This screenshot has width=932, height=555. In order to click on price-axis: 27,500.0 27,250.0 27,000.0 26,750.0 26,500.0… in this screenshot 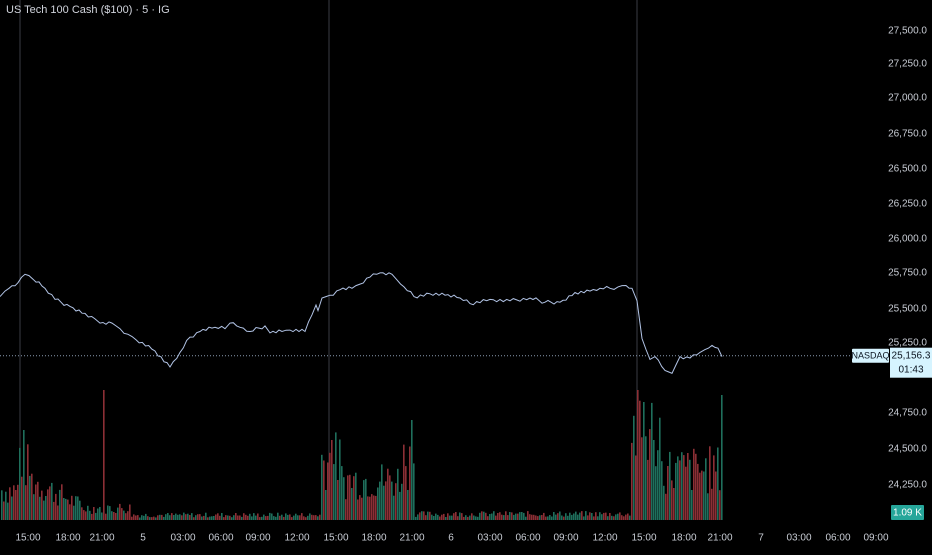, I will do `click(907, 258)`.